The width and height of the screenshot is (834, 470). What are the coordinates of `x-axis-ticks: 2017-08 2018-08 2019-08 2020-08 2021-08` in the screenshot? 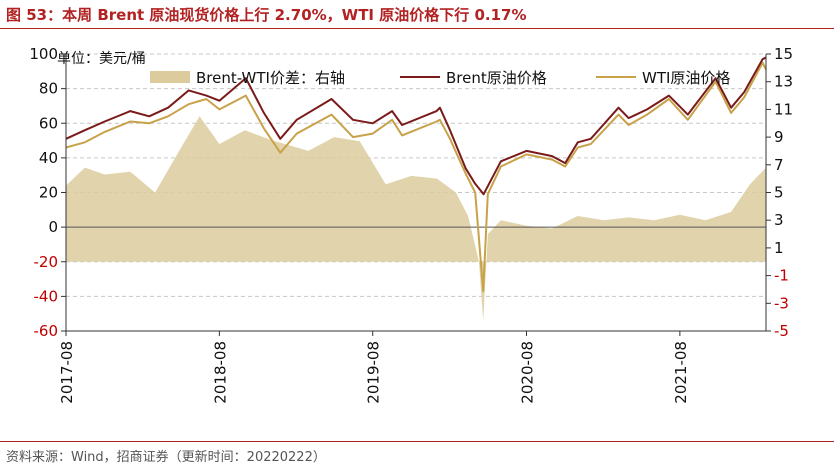 It's located at (374, 367).